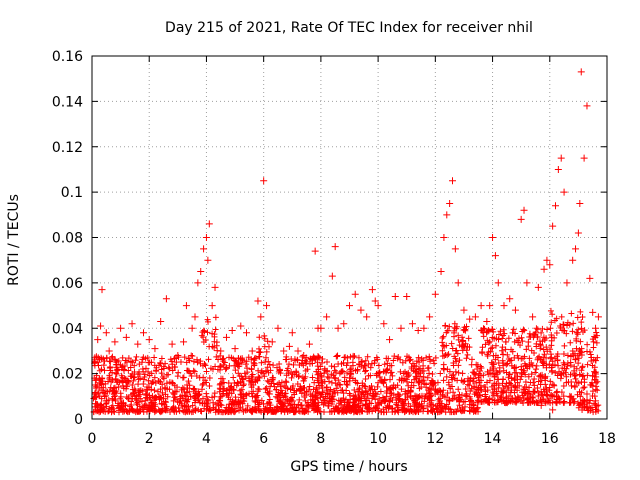 This screenshot has width=640, height=480. Describe the element at coordinates (67, 239) in the screenshot. I see `y-tick-label: 0.08` at that location.